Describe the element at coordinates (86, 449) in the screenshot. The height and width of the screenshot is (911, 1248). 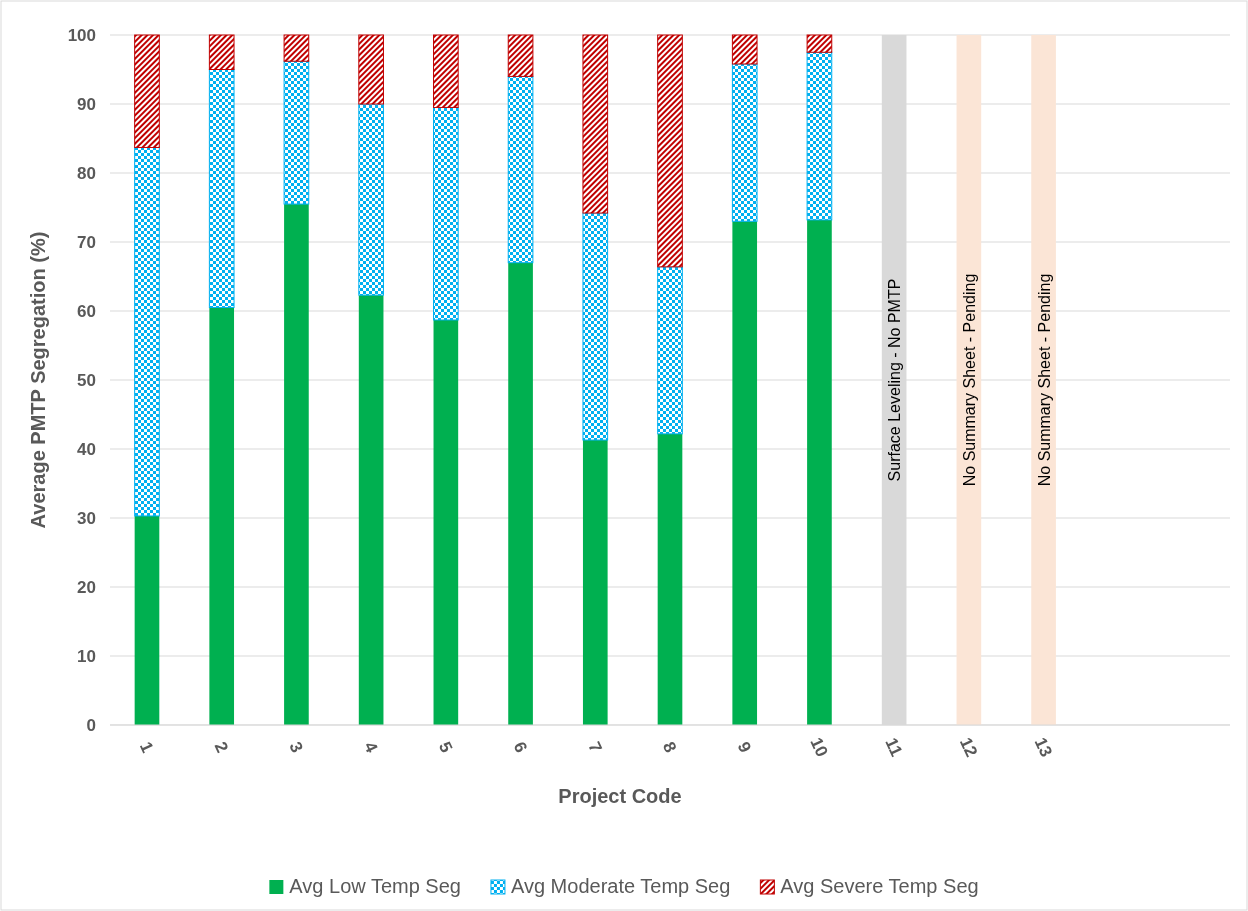
I see `y-tick-label: 40` at that location.